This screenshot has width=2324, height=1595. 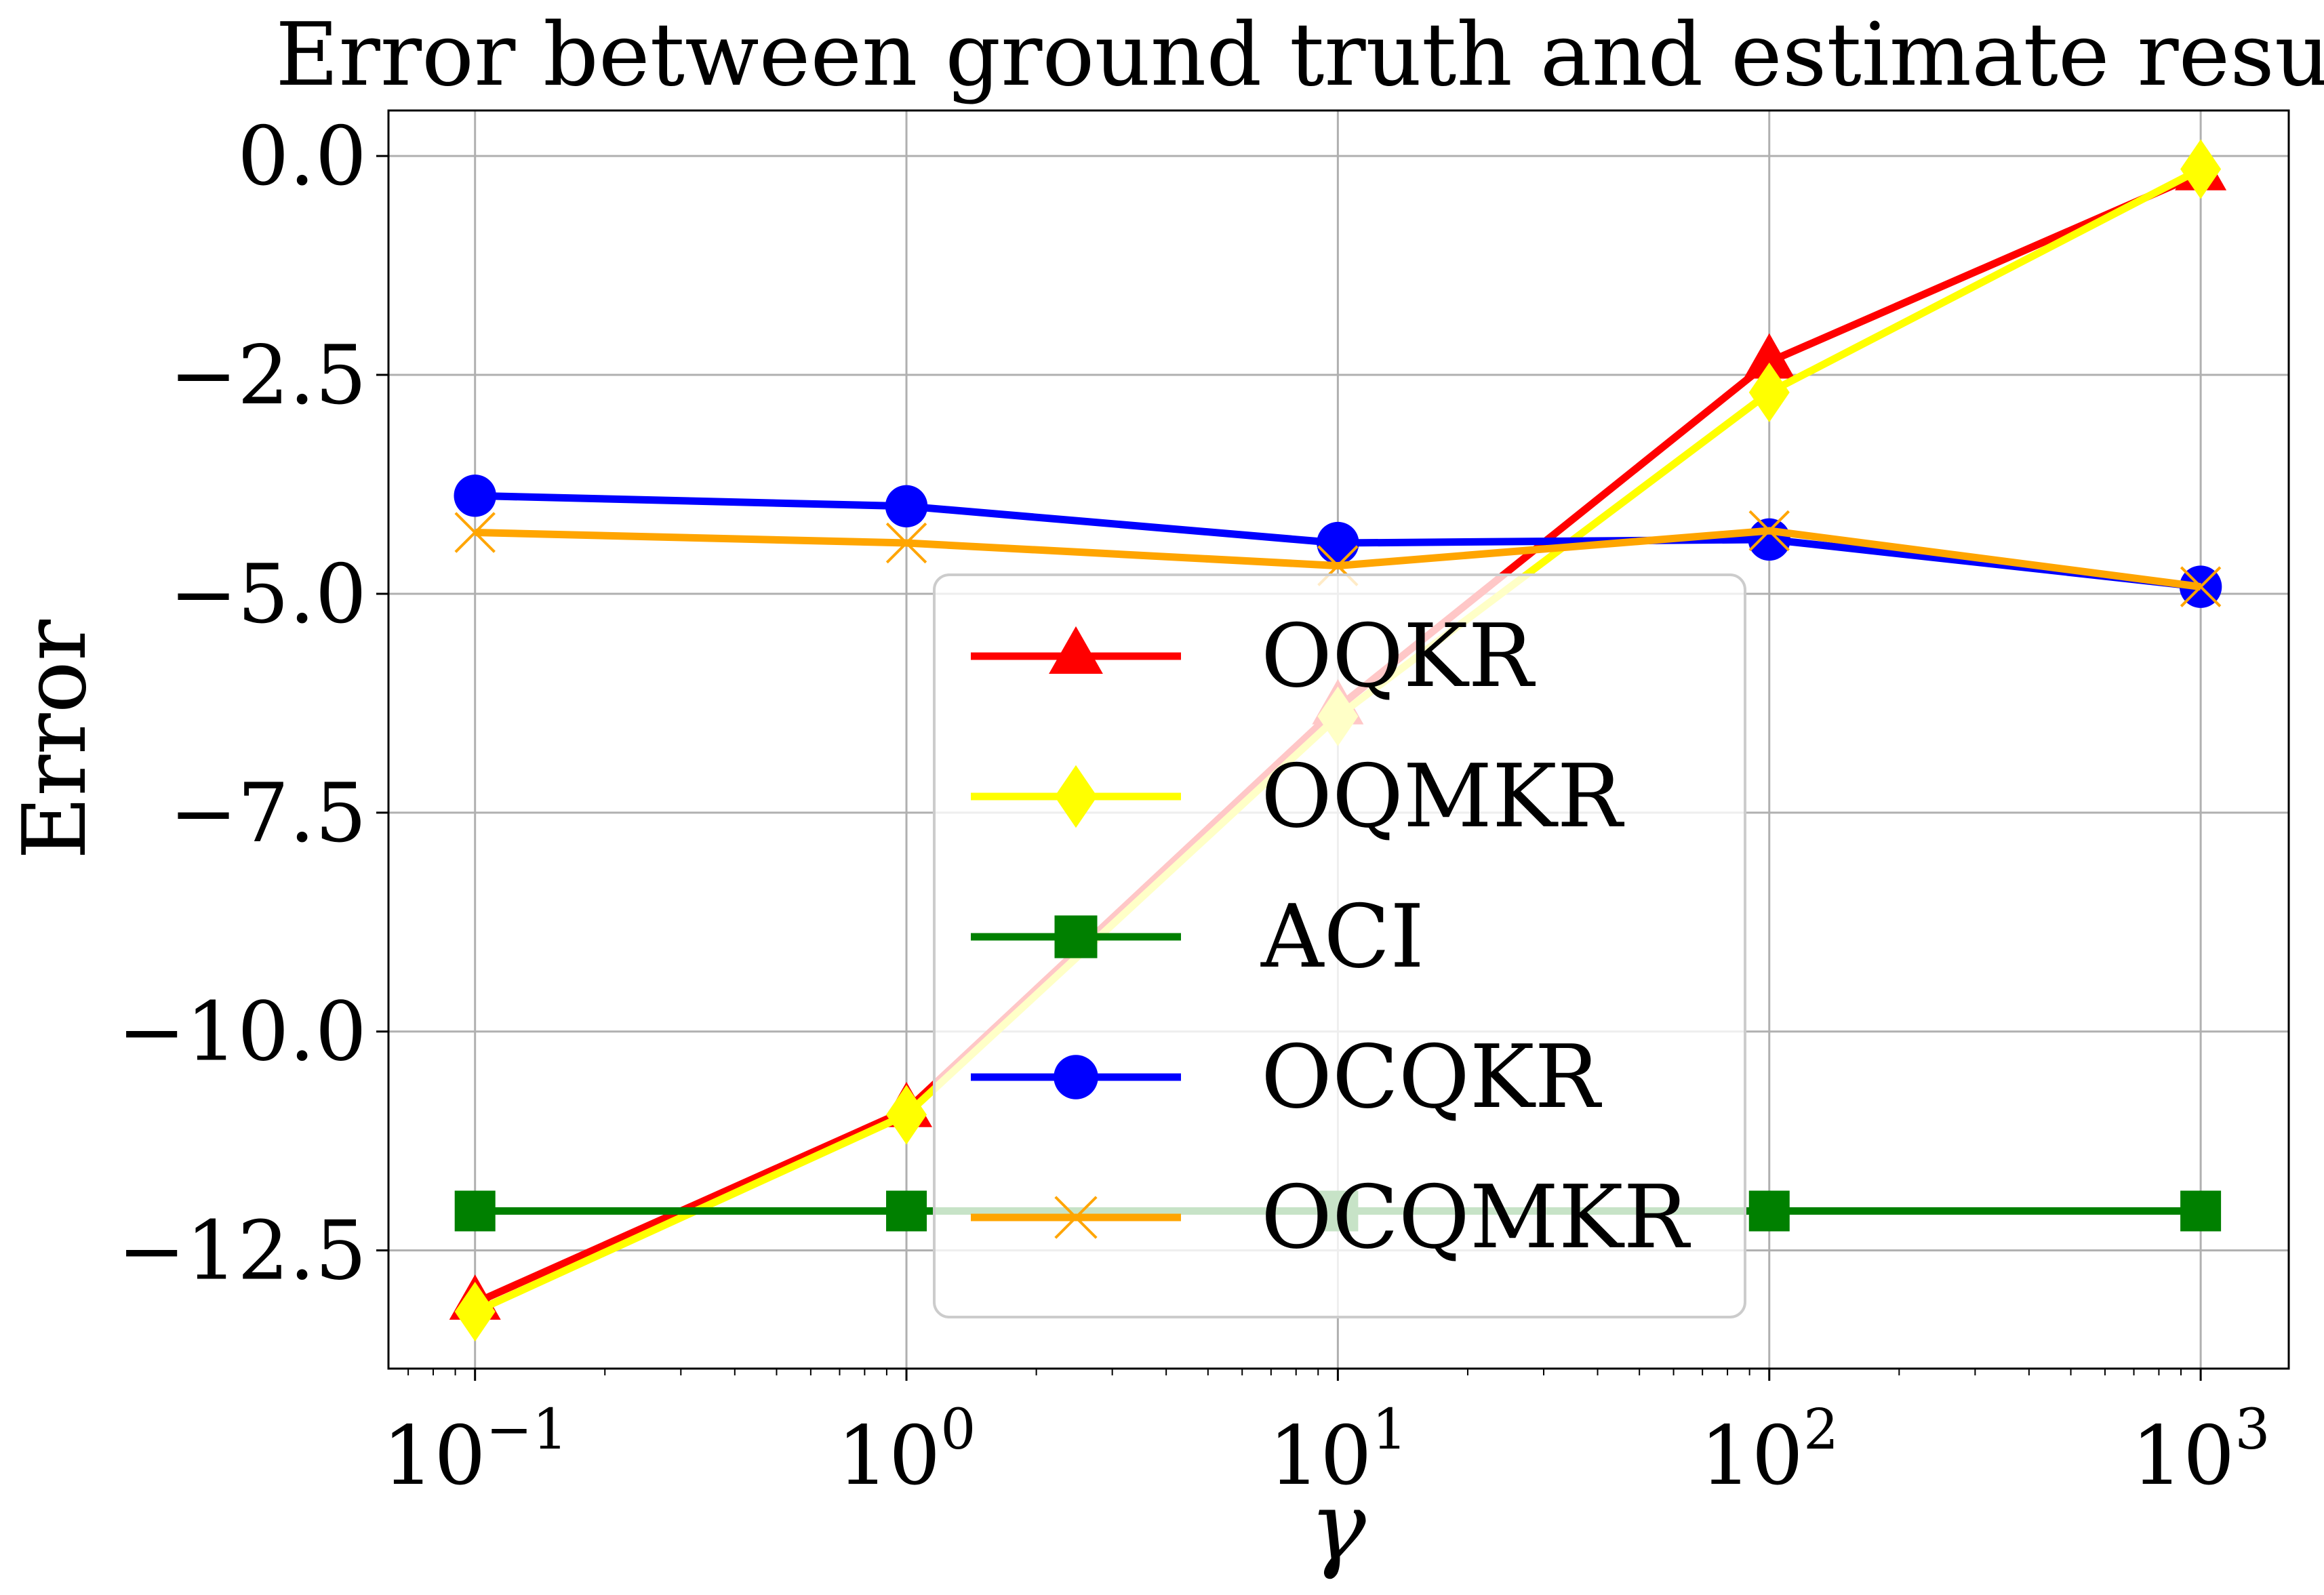 What do you see at coordinates (1389, 1430) in the screenshot?
I see `x-tick-label-exponent: 1` at bounding box center [1389, 1430].